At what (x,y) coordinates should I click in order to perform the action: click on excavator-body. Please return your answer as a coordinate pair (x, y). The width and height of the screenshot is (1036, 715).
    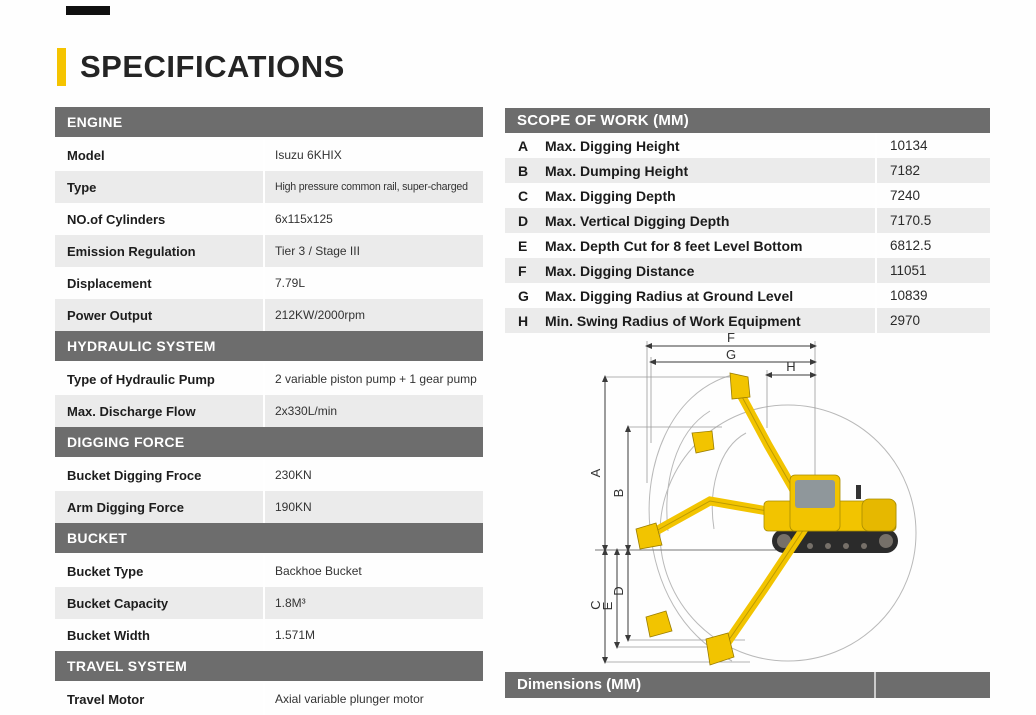
    Looking at the image, I should click on (830, 503).